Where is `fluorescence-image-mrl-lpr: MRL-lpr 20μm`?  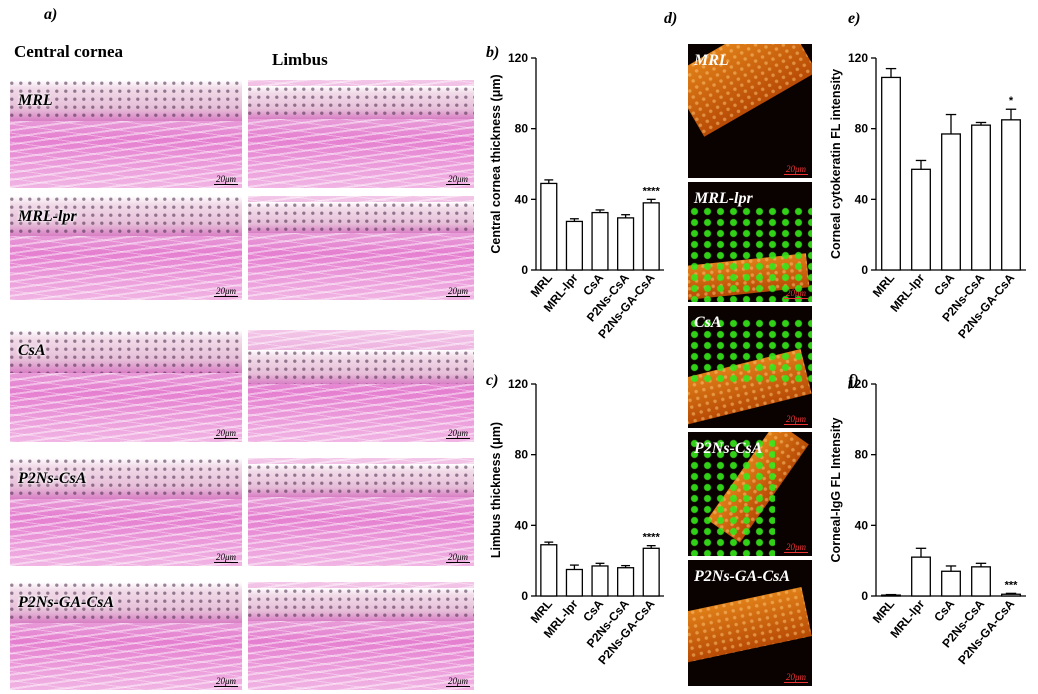 fluorescence-image-mrl-lpr: MRL-lpr 20μm is located at coordinates (750, 242).